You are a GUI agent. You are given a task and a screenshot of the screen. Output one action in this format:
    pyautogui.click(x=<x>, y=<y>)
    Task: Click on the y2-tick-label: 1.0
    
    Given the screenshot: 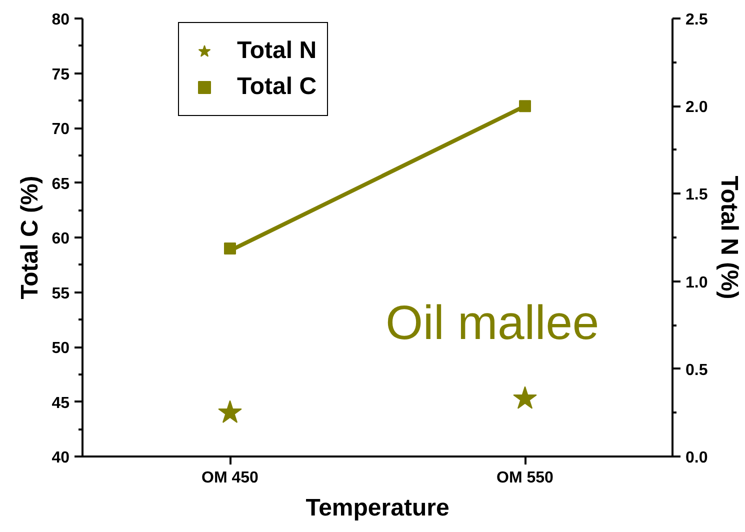 What is the action you would take?
    pyautogui.click(x=697, y=283)
    